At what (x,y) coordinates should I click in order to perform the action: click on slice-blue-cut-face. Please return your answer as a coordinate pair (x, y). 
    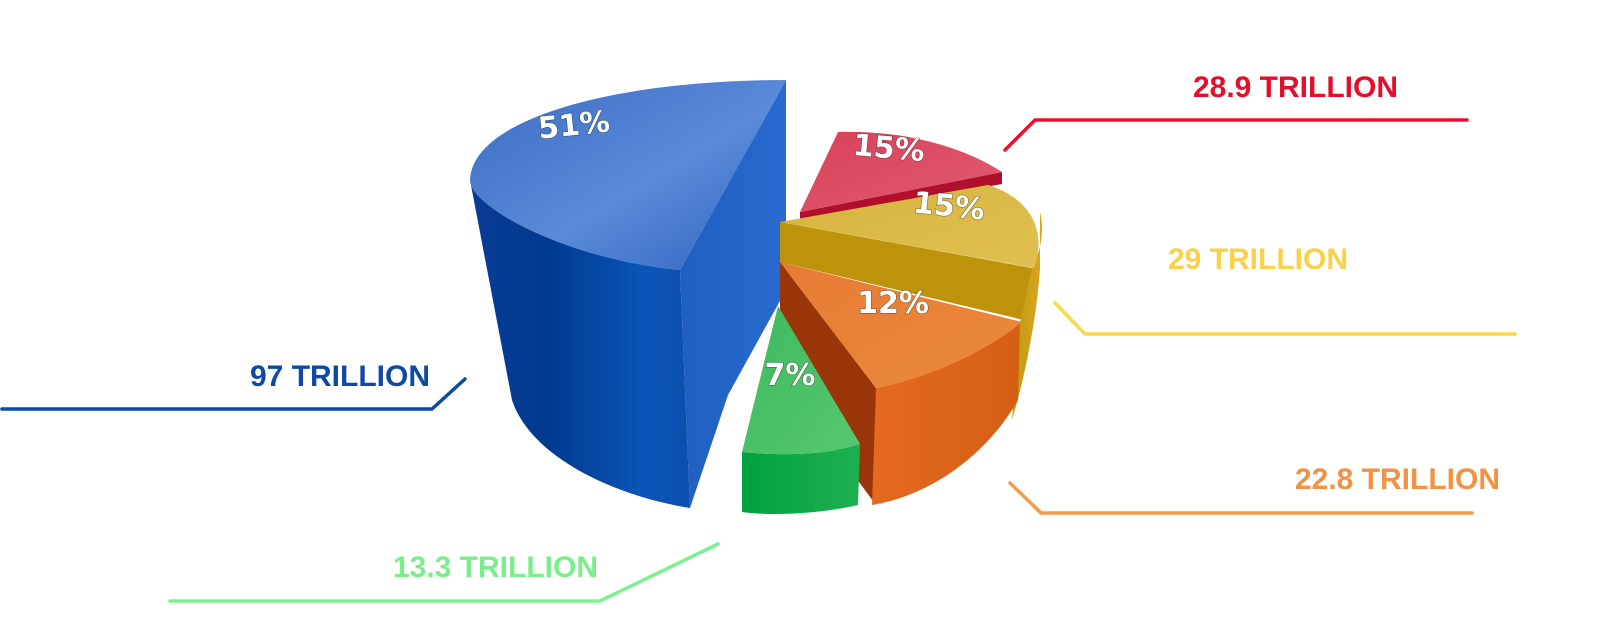
    Looking at the image, I should click on (733, 294).